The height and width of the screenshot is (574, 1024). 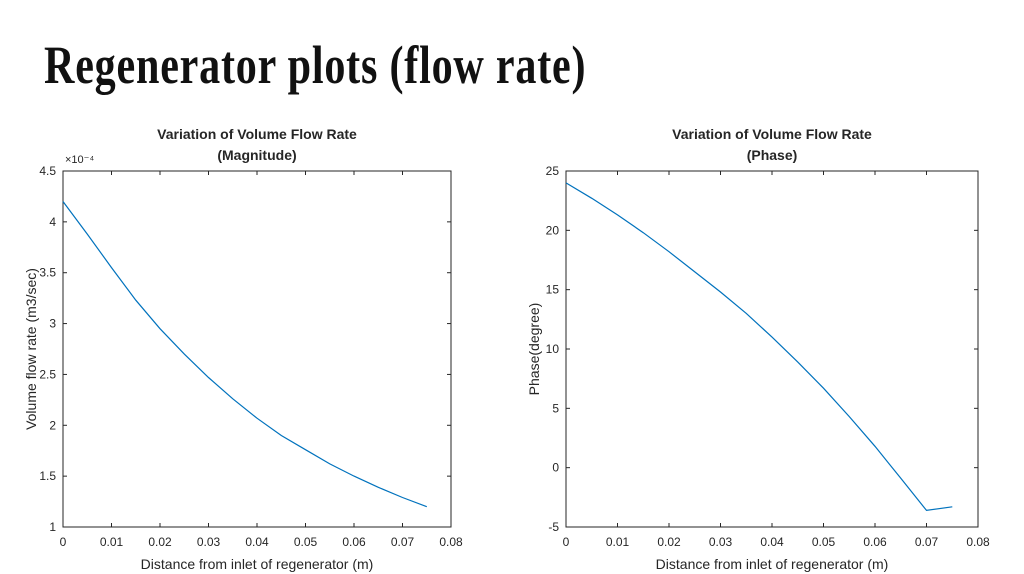 I want to click on y-tick-label: 15, so click(x=553, y=290).